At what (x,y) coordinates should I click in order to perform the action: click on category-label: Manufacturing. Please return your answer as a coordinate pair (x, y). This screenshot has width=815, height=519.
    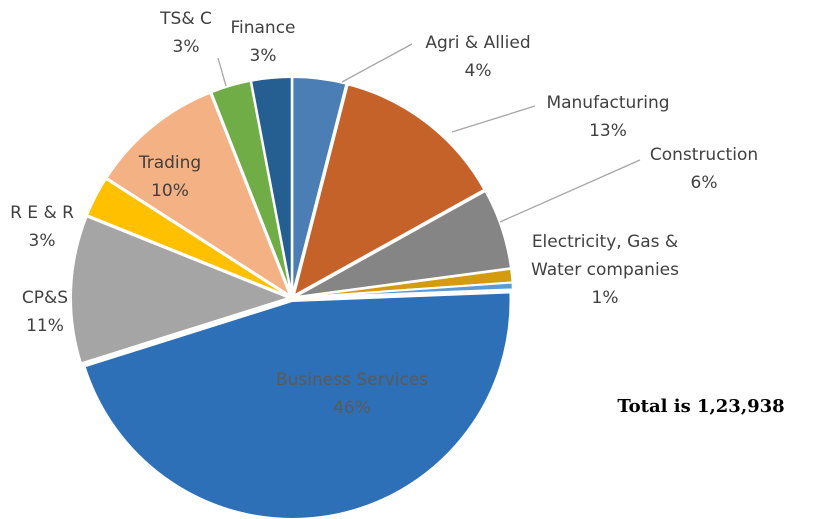
    Looking at the image, I should click on (608, 103).